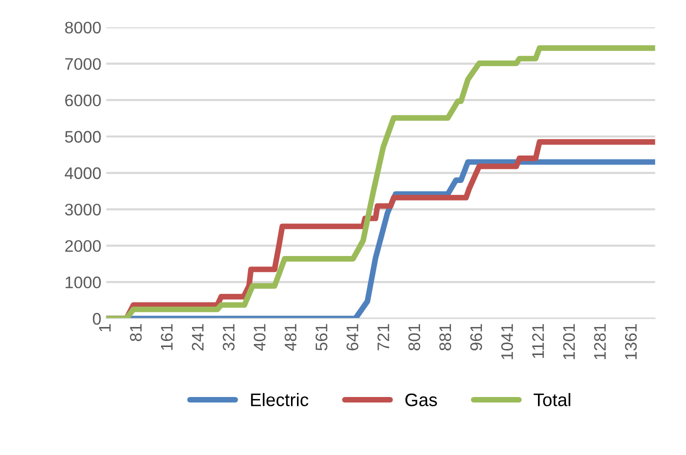 This screenshot has height=455, width=686. Describe the element at coordinates (83, 100) in the screenshot. I see `y-tick-label: 6000` at that location.